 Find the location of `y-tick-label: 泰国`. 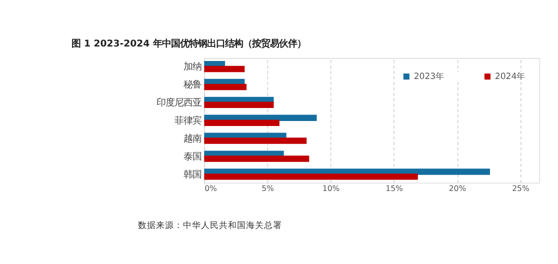

y-tick-label: 泰国 is located at coordinates (192, 156).